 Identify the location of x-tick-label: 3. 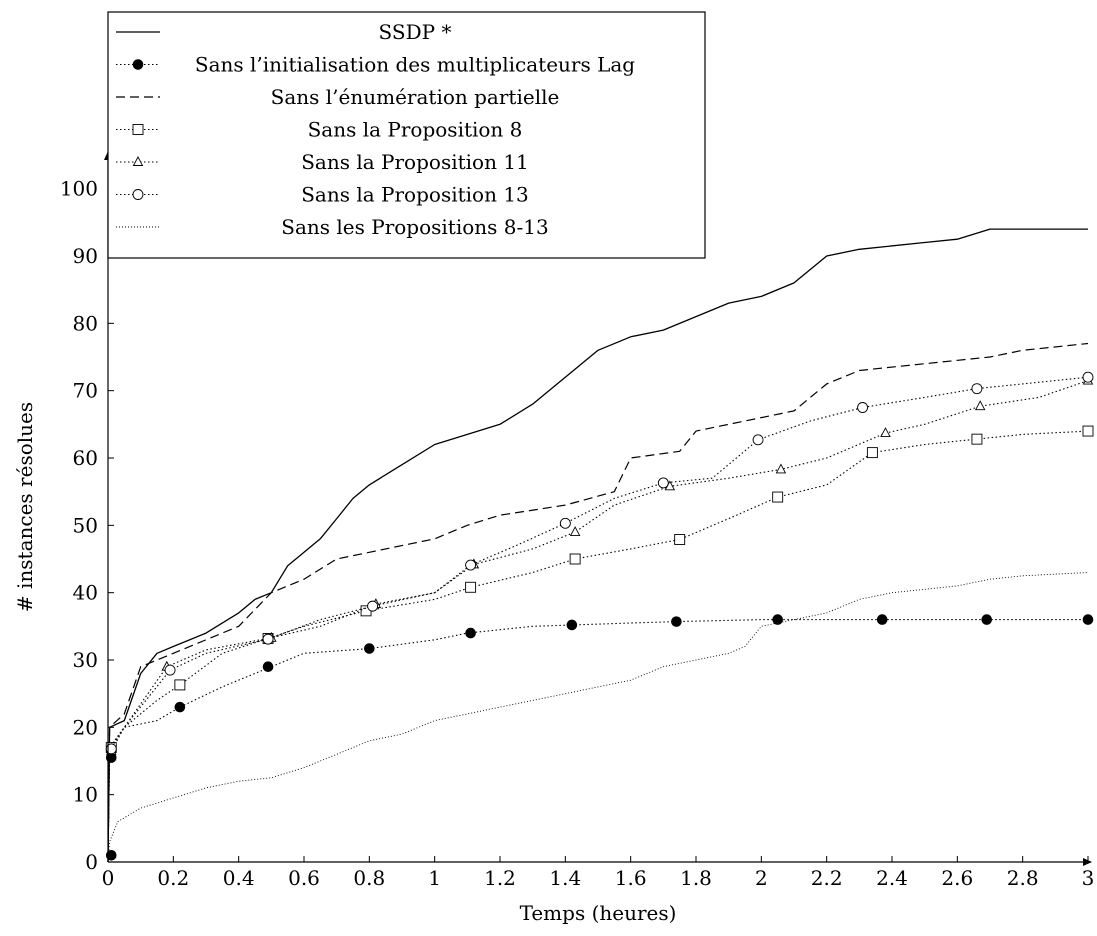
(1088, 878).